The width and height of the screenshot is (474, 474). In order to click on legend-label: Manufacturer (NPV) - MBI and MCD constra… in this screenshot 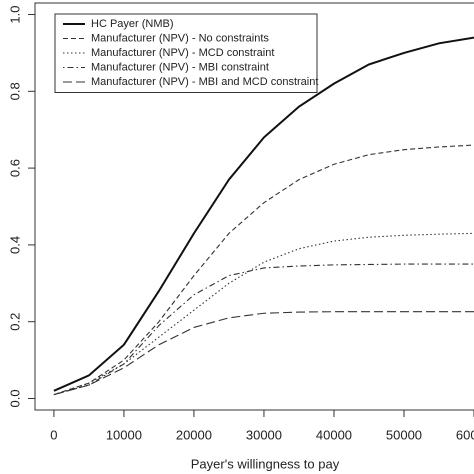, I will do `click(204, 82)`.